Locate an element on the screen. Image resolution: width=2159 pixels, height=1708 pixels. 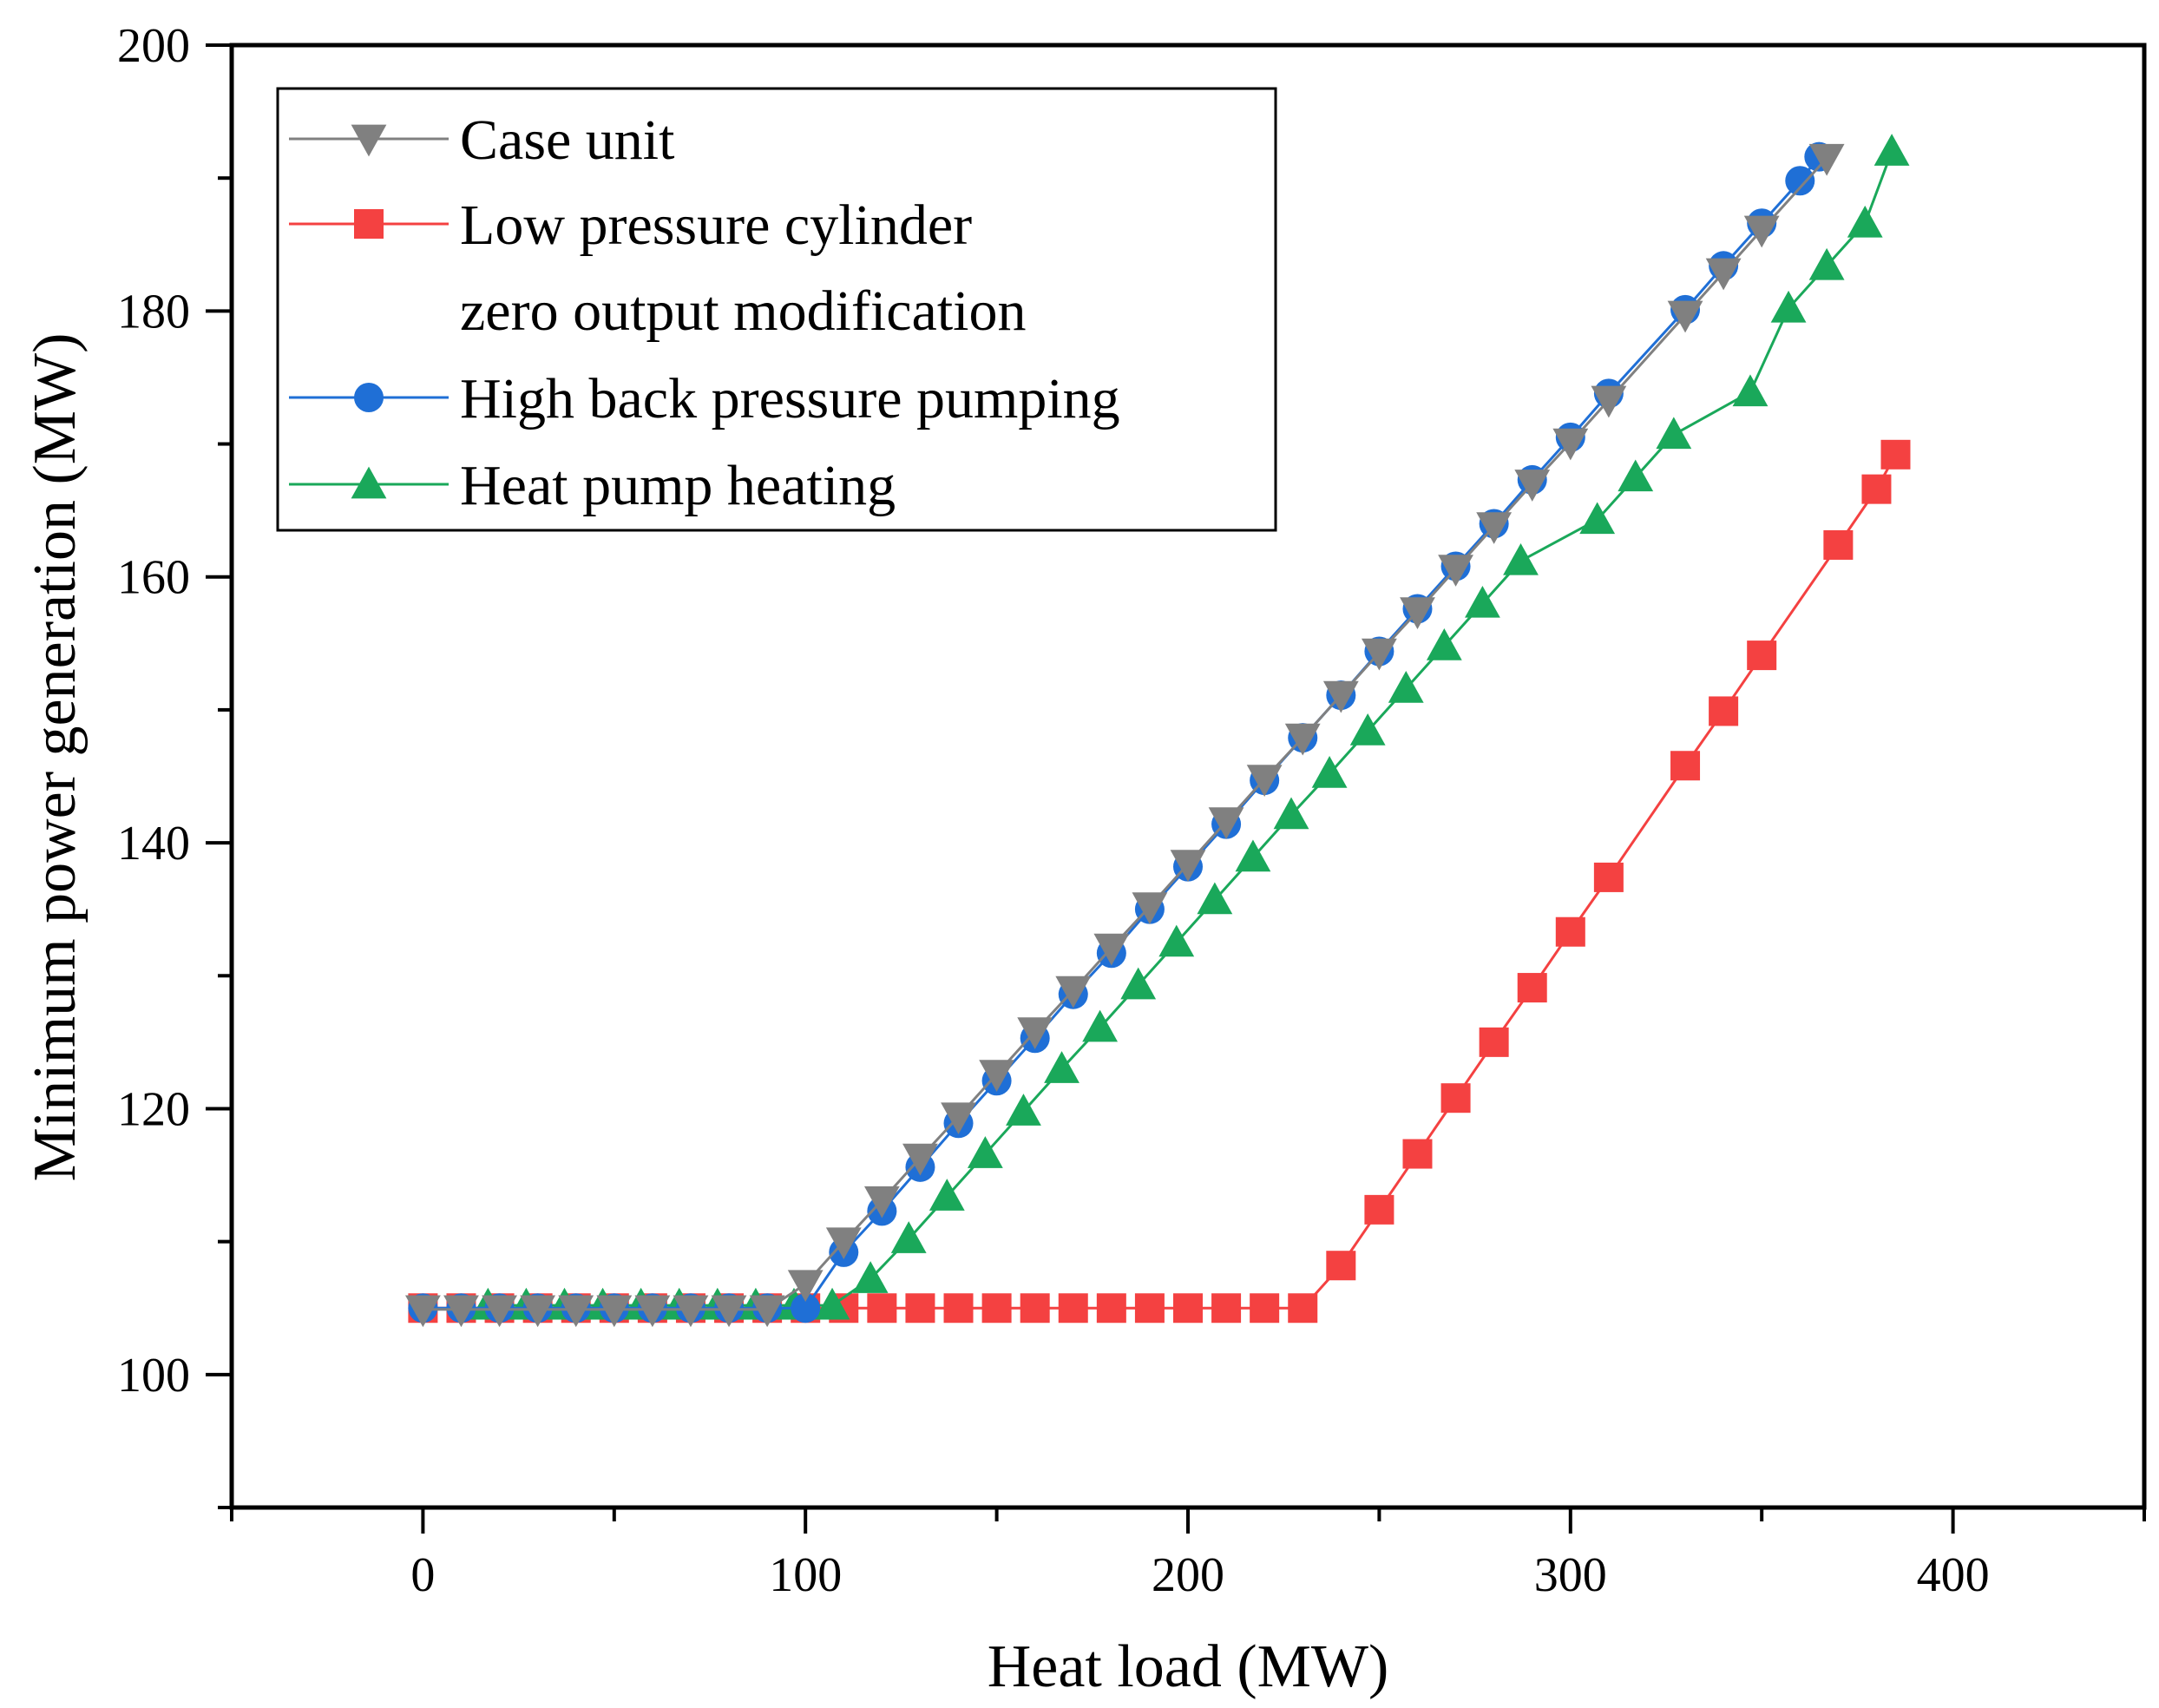
x-tick-label: 200 is located at coordinates (1188, 1575).